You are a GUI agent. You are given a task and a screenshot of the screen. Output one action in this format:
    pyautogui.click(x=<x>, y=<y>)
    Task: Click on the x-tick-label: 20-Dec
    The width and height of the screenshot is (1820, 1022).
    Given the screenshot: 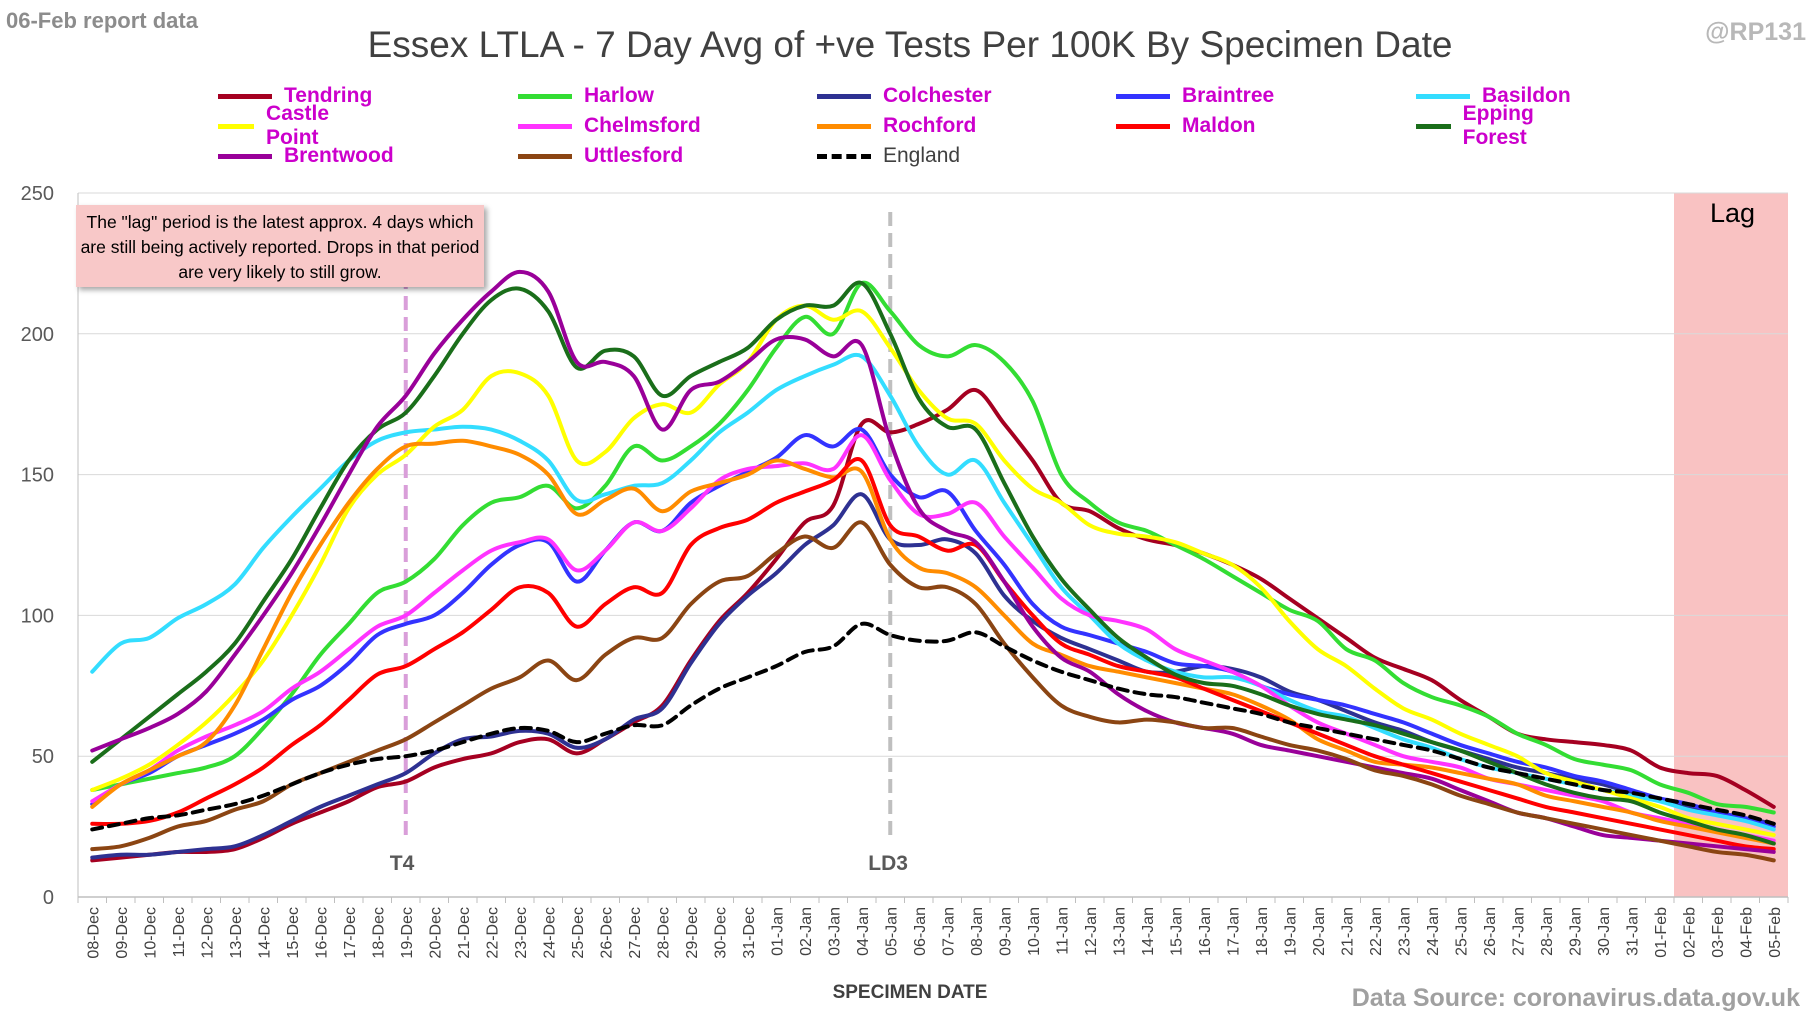 What is the action you would take?
    pyautogui.click(x=435, y=933)
    